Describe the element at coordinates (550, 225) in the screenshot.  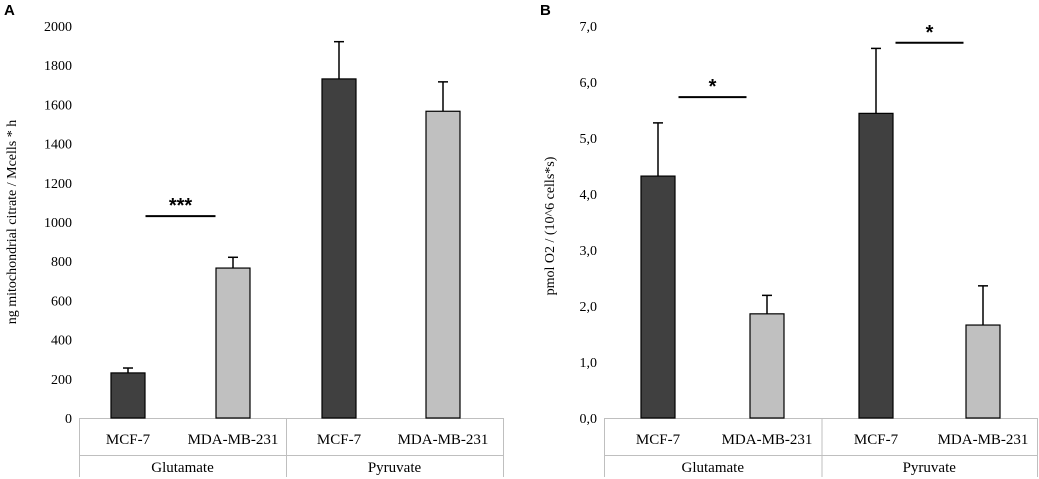
I see `y-axis-label: pmol O2 / (10^6 cells*s)` at that location.